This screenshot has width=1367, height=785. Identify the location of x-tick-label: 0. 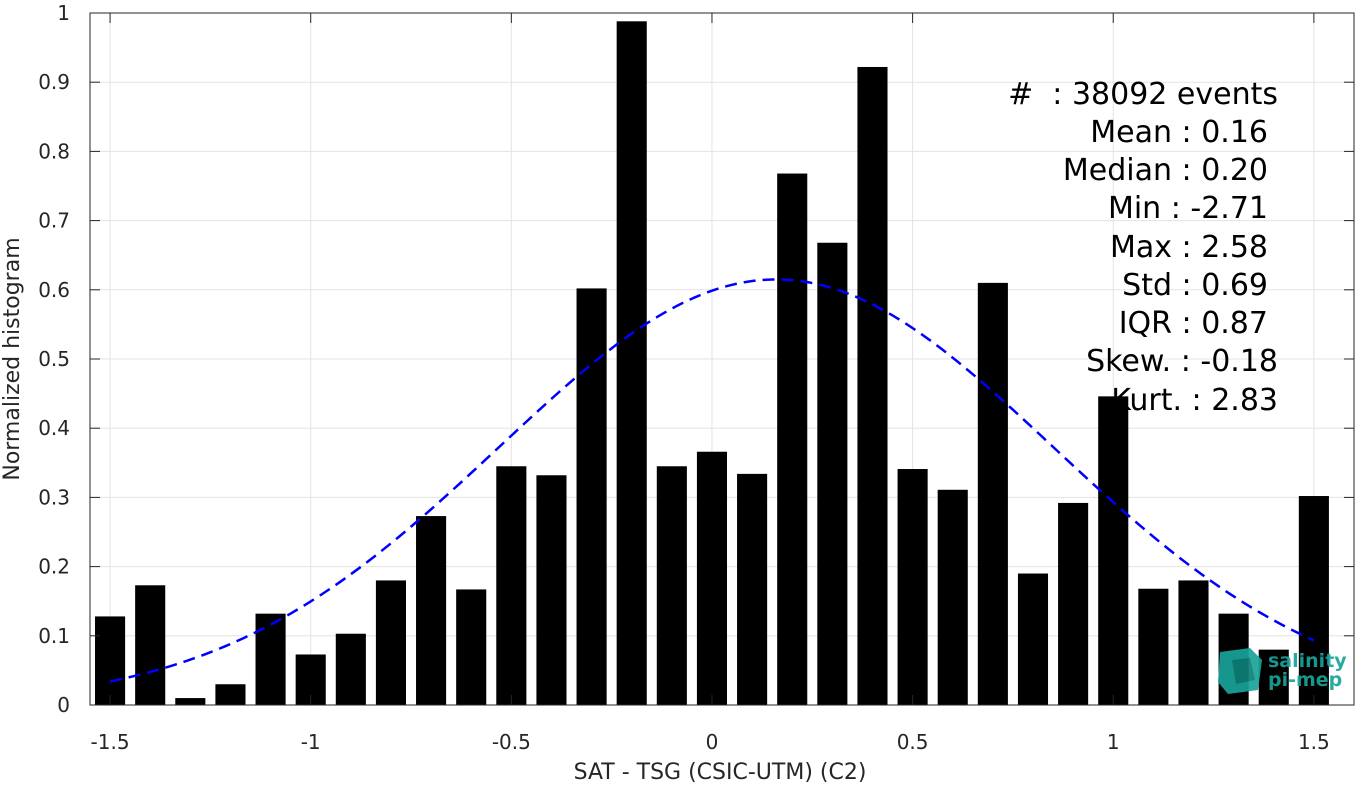
(712, 742).